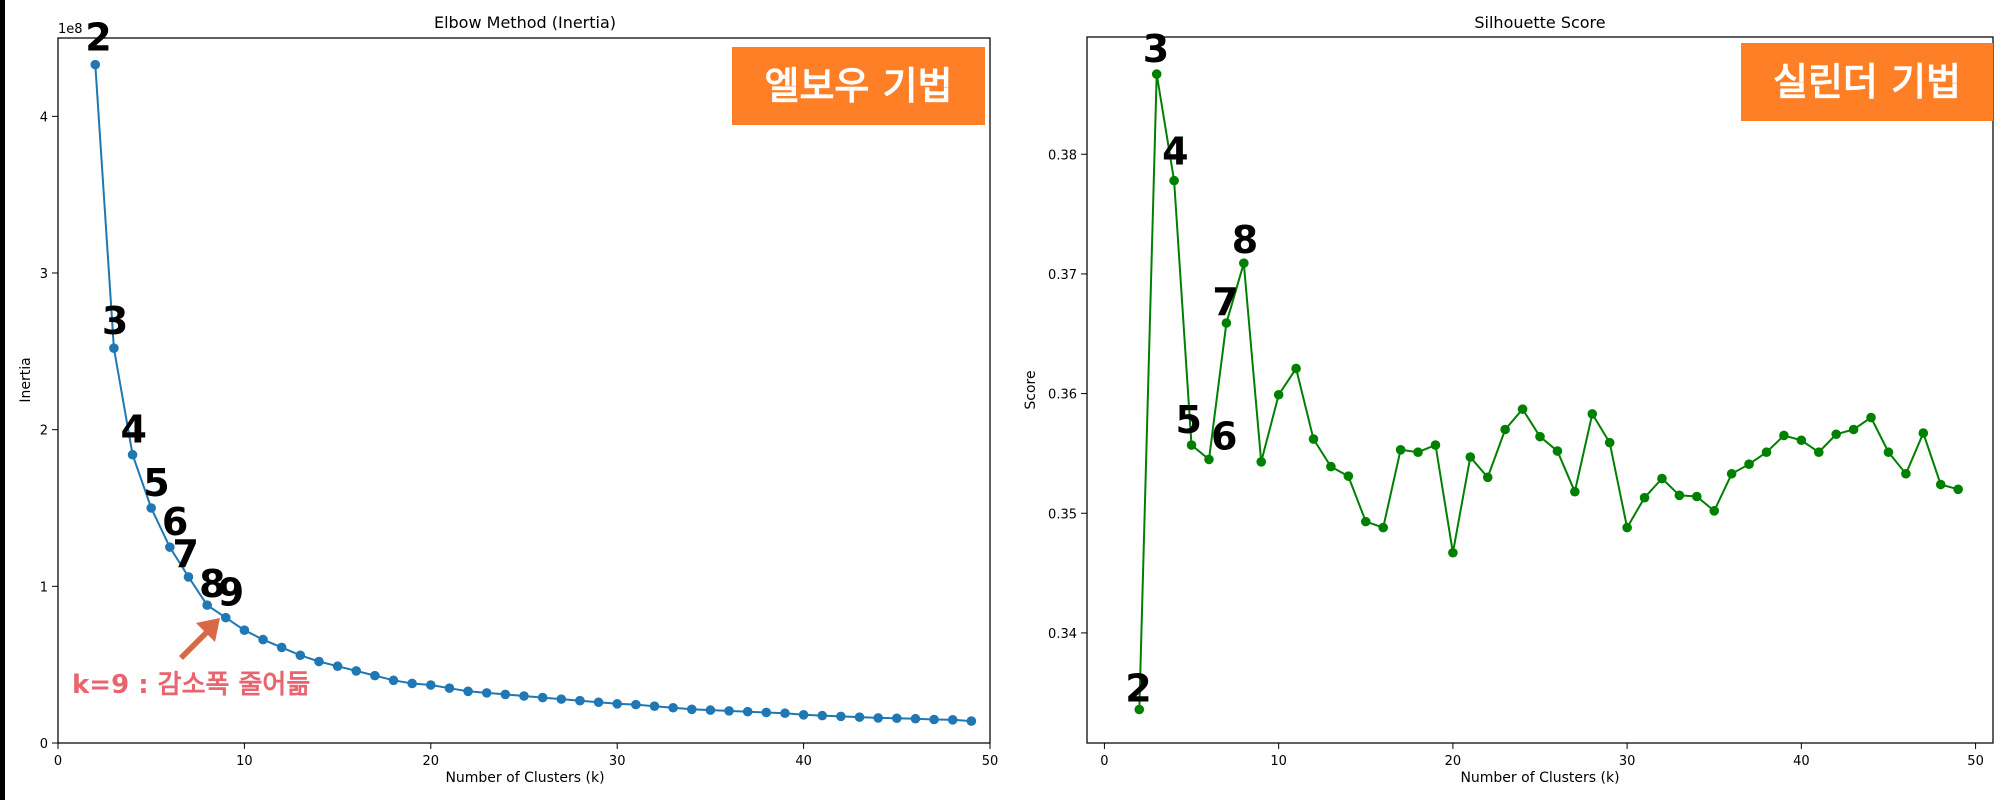 This screenshot has height=800, width=2009. What do you see at coordinates (44, 744) in the screenshot?
I see `elbow-y-tick-label: 0` at bounding box center [44, 744].